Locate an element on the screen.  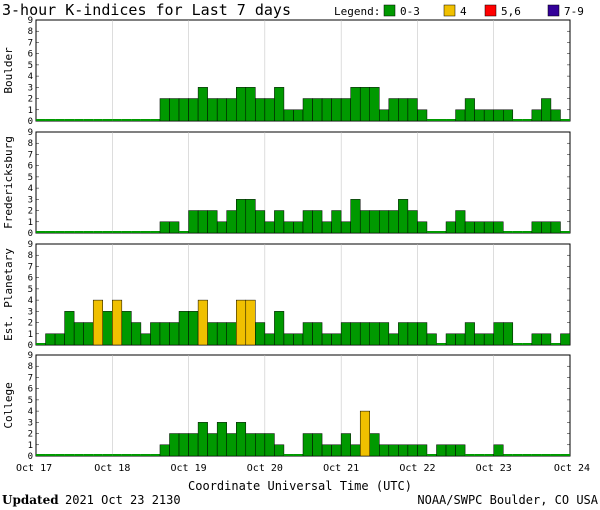
legend-item-3: 7-9 is located at coordinates (574, 11).